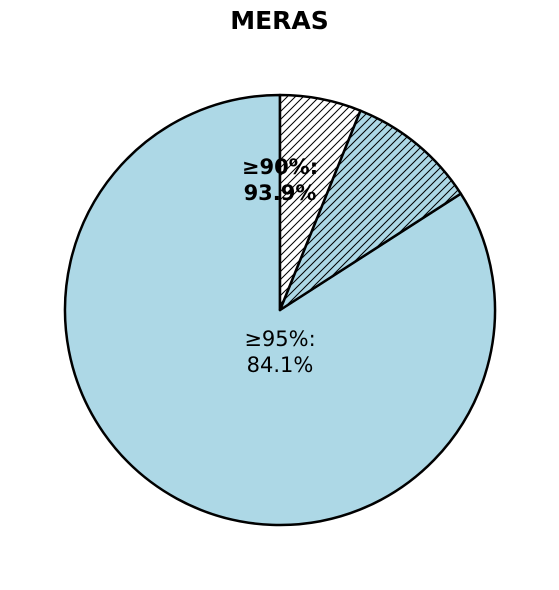 Image resolution: width=559 pixels, height=590 pixels. I want to click on annotation-1-line-1: ≥95%:, so click(279, 339).